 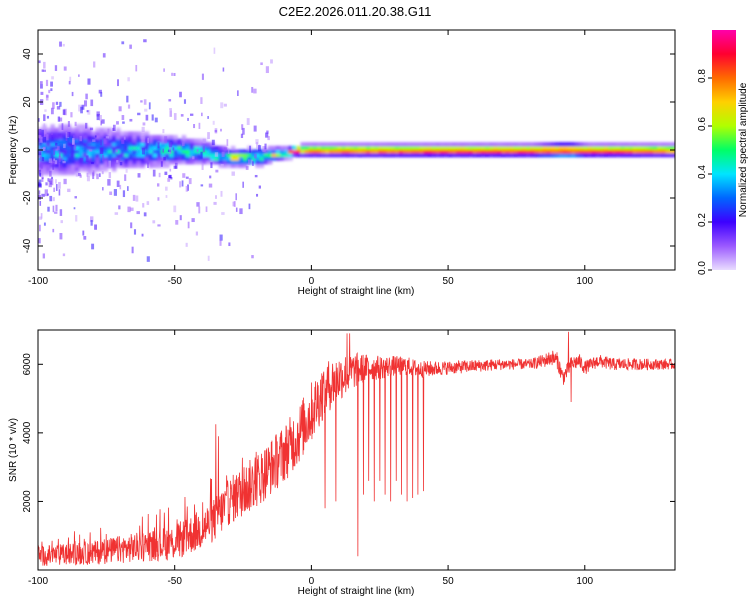 What do you see at coordinates (355, 11) in the screenshot?
I see `figure-title: C2E2.2026.011.20.38.G11` at bounding box center [355, 11].